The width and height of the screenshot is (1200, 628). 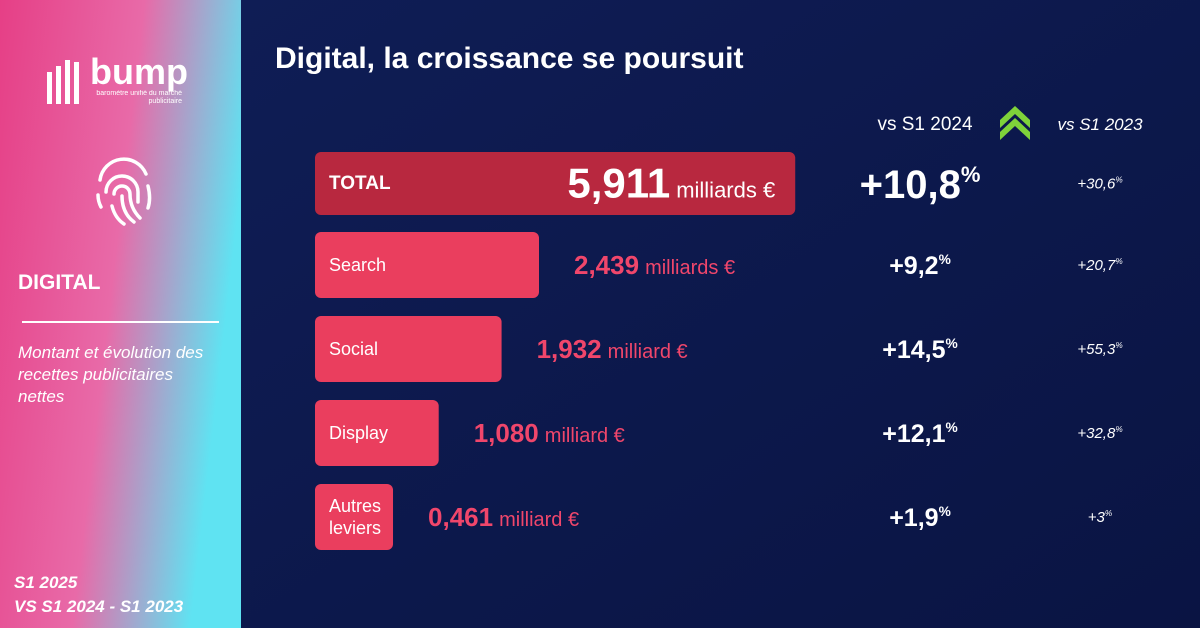 I want to click on category-label: Display, so click(x=359, y=433).